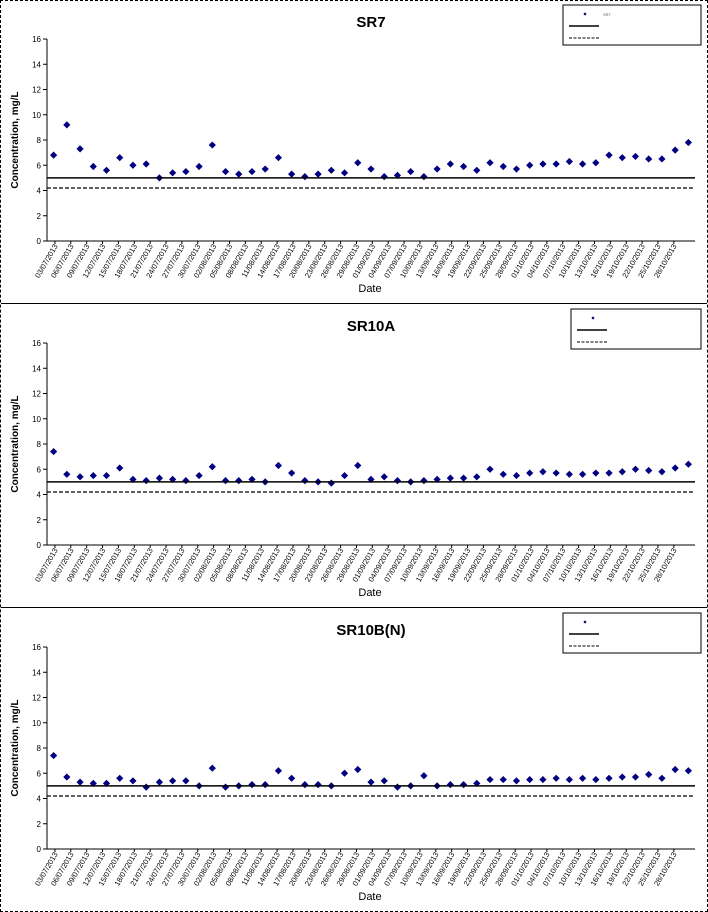 This screenshot has width=708, height=912. I want to click on y-tick-label: 4, so click(39, 191).